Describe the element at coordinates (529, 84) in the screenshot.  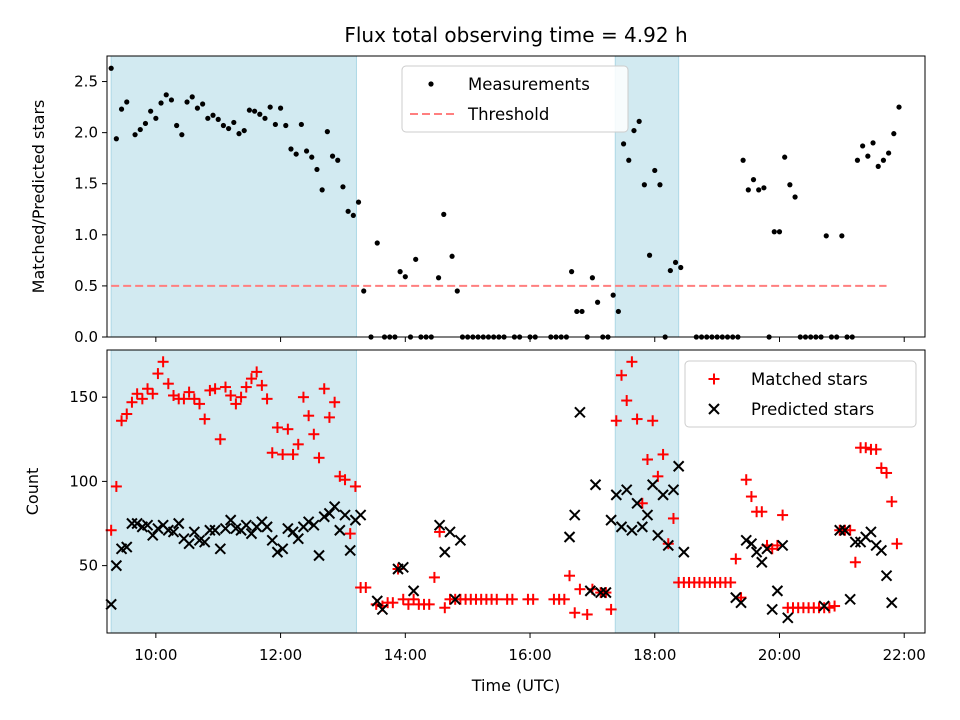
I see `legend-measurements-label: Measurements` at that location.